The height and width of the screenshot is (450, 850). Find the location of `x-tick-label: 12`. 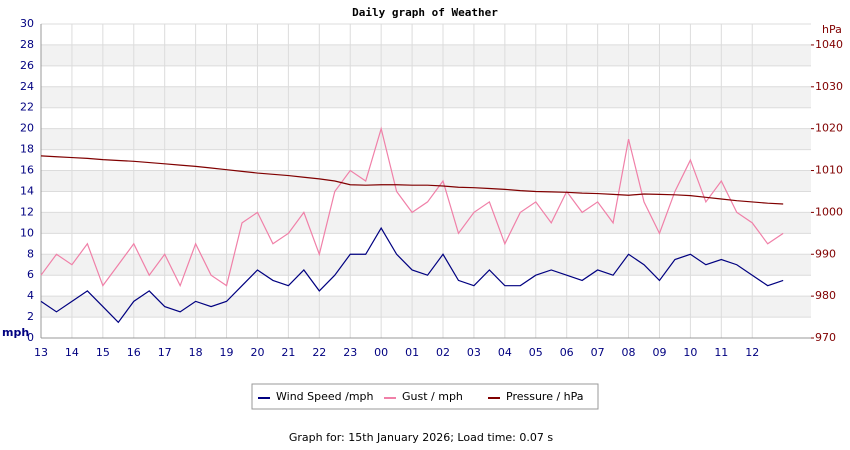

x-tick-label: 12 is located at coordinates (752, 352).